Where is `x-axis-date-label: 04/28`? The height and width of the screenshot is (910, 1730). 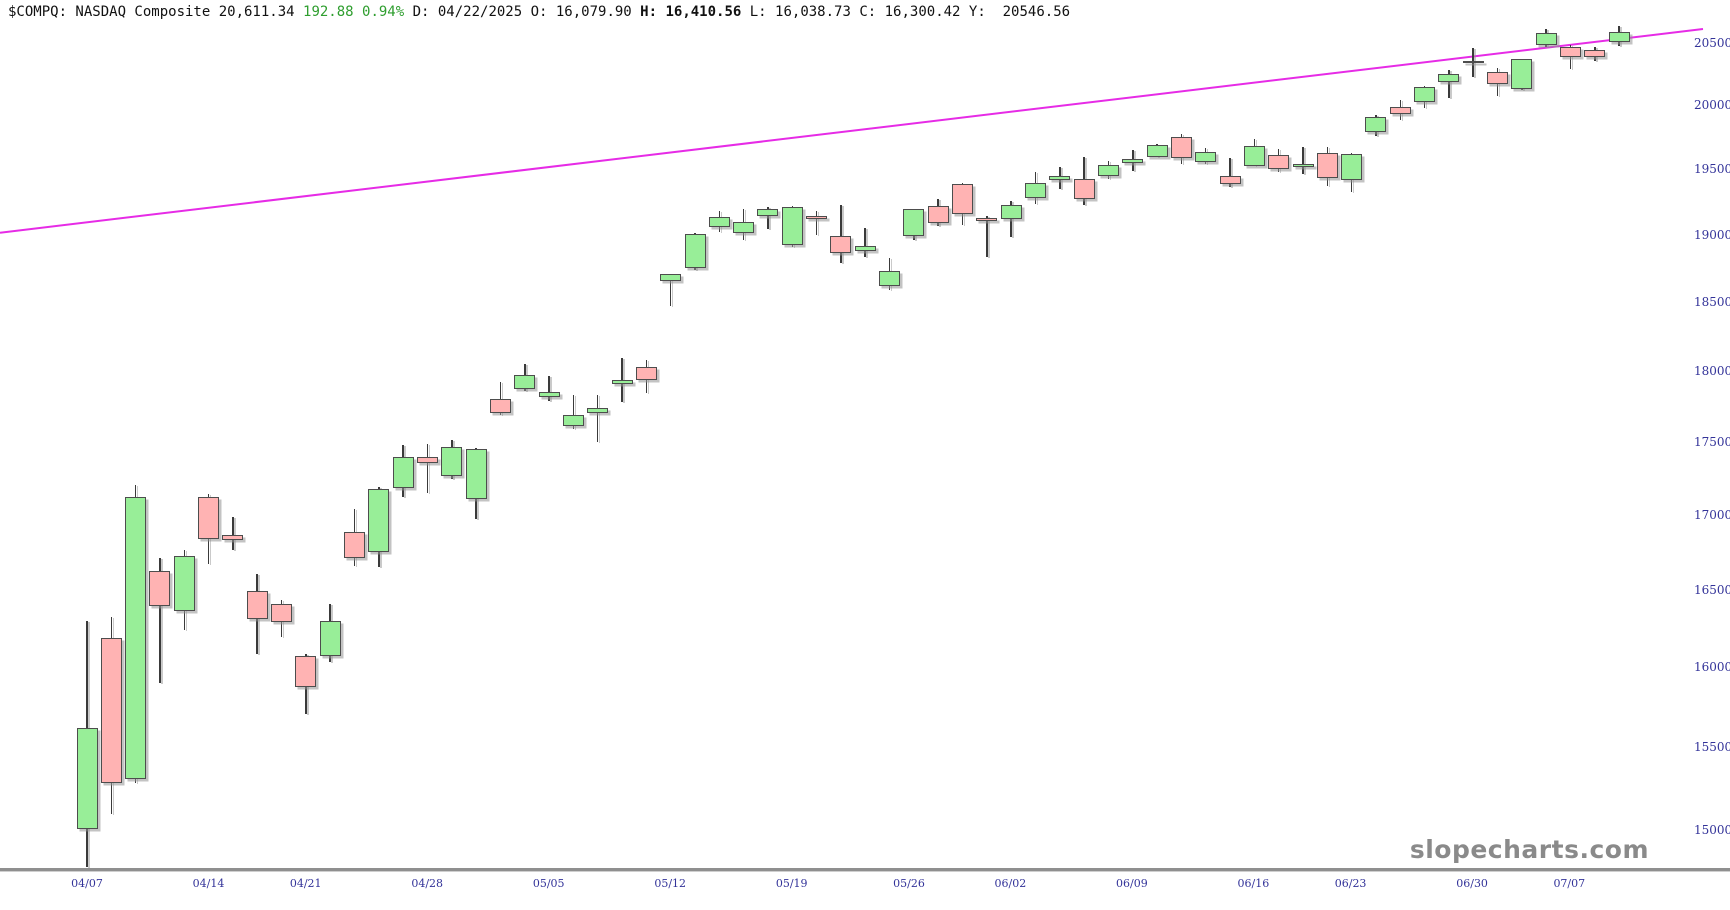
x-axis-date-label: 04/28 is located at coordinates (427, 883).